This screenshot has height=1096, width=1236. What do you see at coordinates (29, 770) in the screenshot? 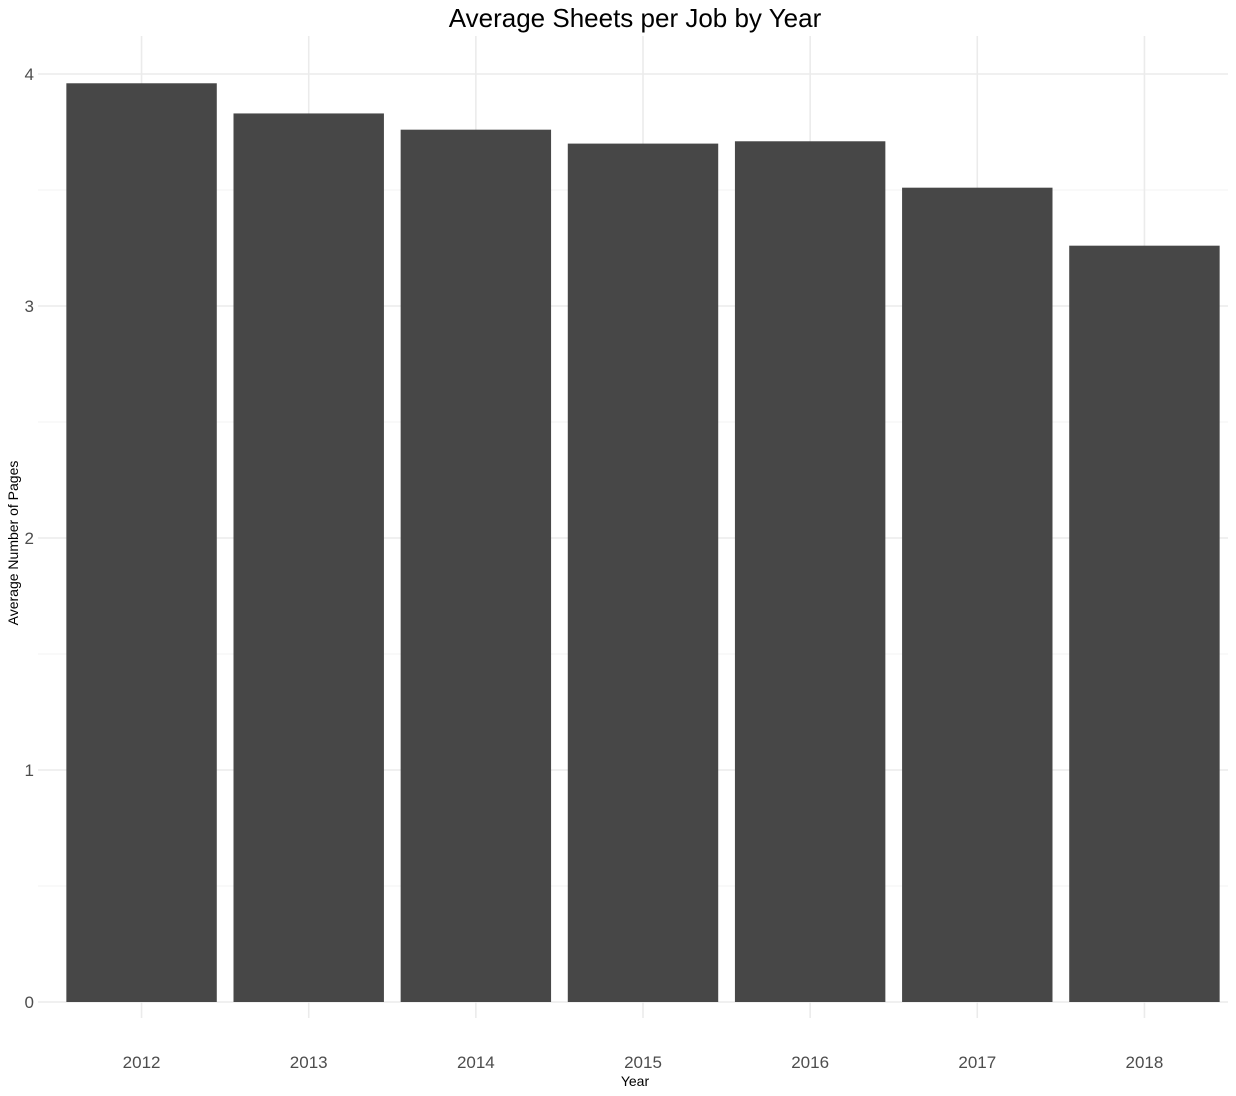
I see `y-tick-label: 1` at bounding box center [29, 770].